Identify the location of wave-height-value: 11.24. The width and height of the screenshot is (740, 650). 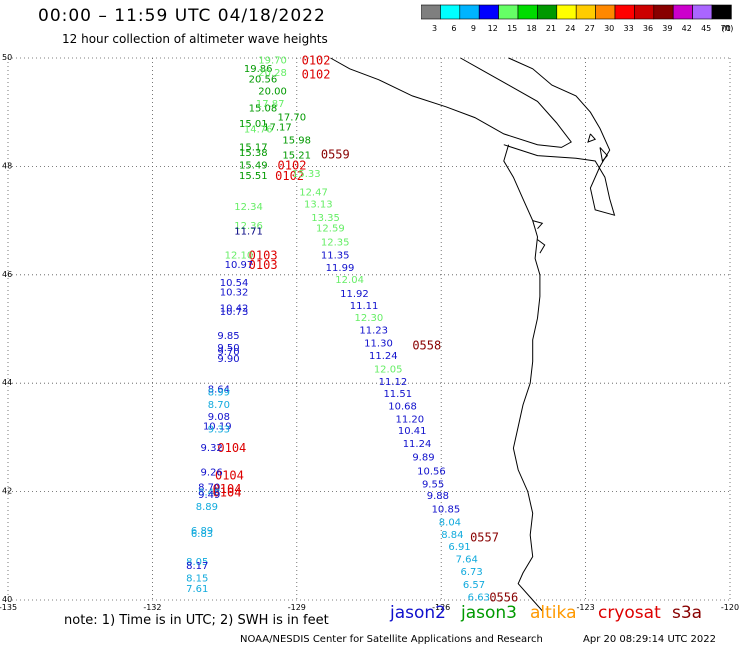
(383, 356).